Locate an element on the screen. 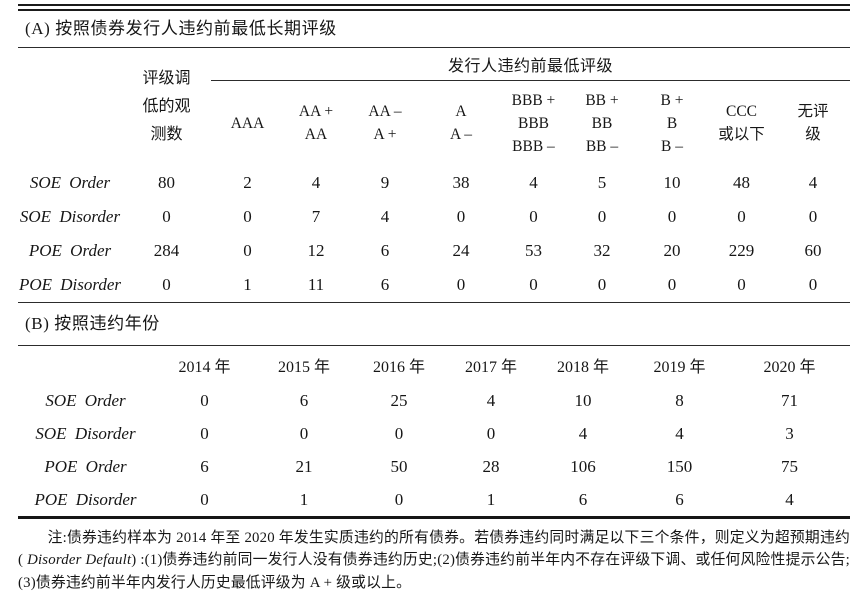  data-cell: 25 is located at coordinates (399, 400).